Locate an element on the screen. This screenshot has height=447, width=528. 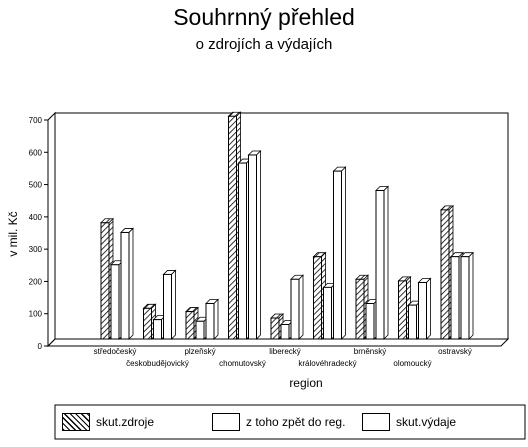
chart-subtitle: o zdrojích a výdajích is located at coordinates (264, 44).